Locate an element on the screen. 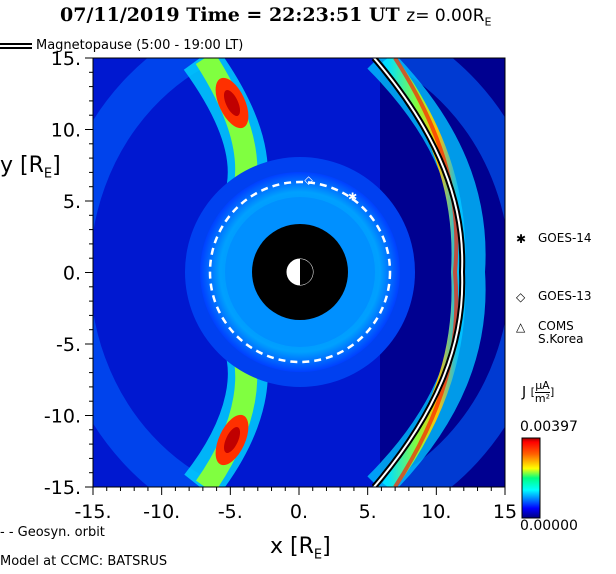 This screenshot has height=574, width=616. colorbar-min: 0.00000 is located at coordinates (549, 526).